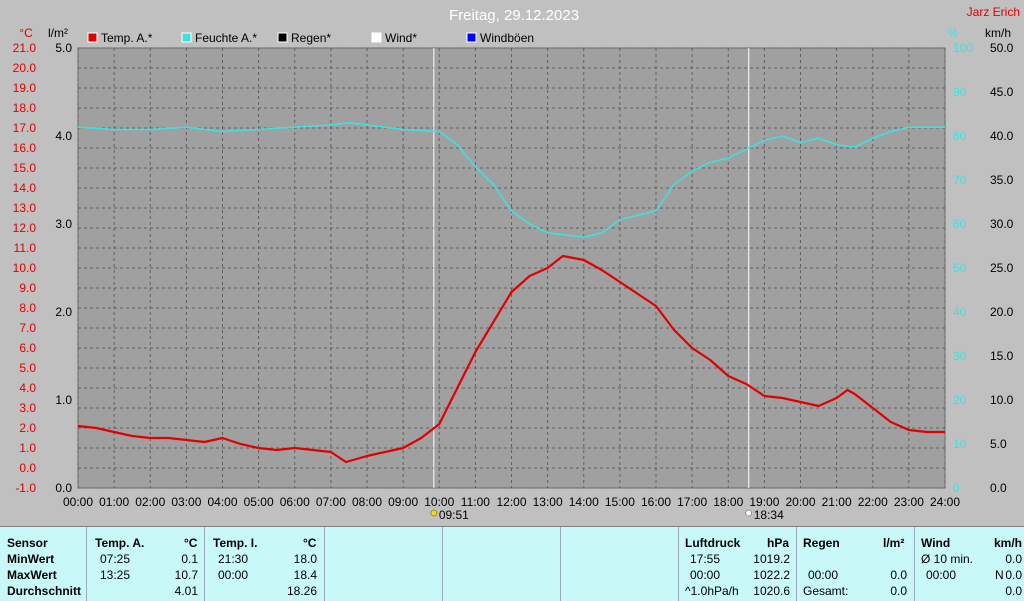  What do you see at coordinates (584, 502) in the screenshot?
I see `time-tick-label: 14:00` at bounding box center [584, 502].